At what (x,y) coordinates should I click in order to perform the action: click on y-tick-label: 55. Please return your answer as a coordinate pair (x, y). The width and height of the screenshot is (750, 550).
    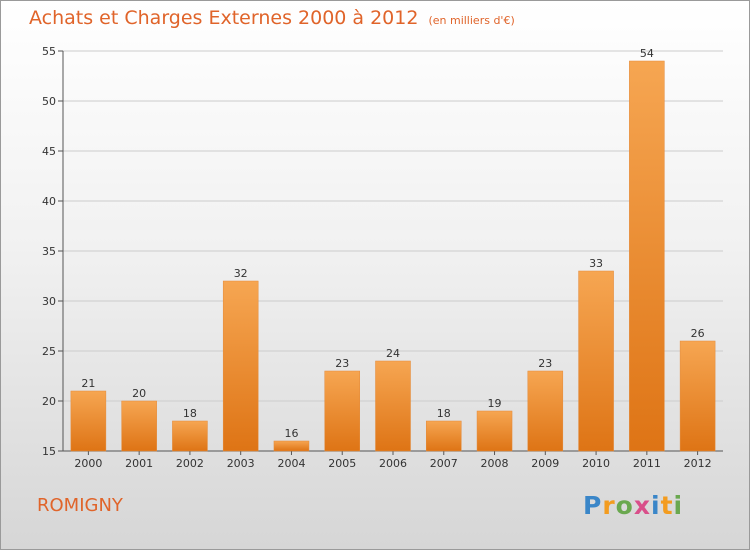
    Looking at the image, I should click on (49, 51).